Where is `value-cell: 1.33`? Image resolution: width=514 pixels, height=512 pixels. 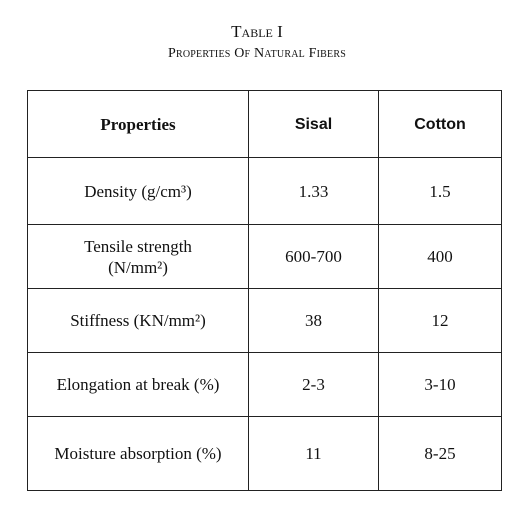 value-cell: 1.33 is located at coordinates (313, 191).